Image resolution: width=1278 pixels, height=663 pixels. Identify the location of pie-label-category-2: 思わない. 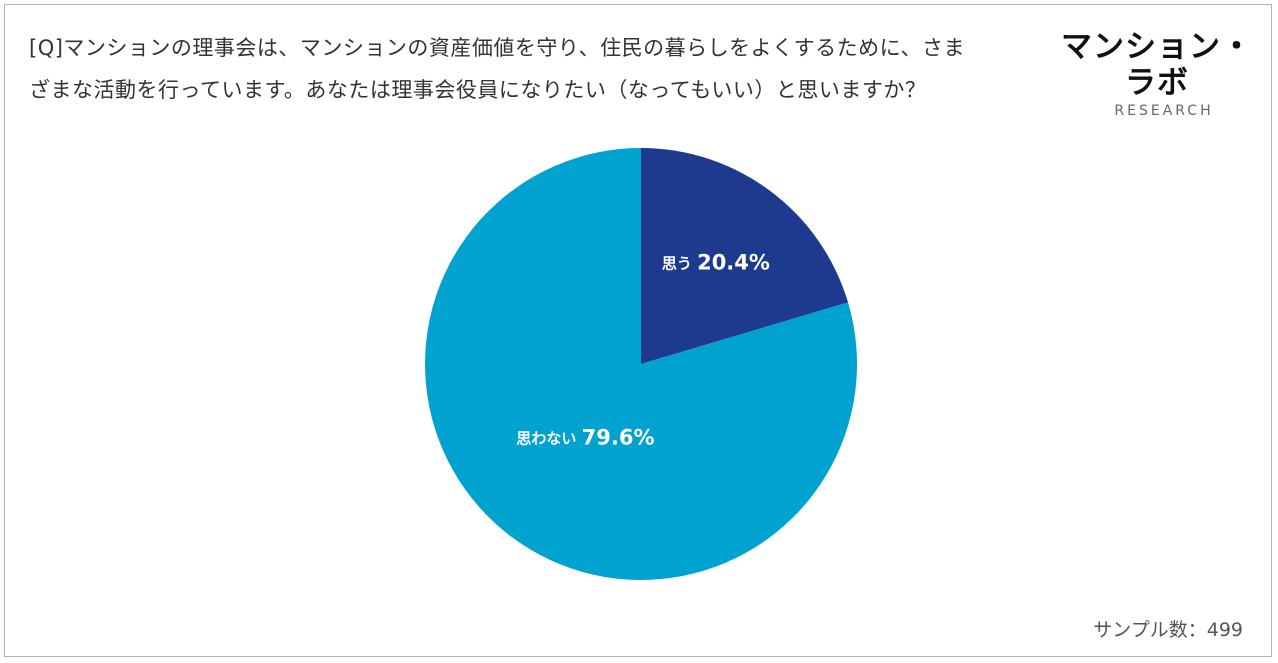
(548, 438).